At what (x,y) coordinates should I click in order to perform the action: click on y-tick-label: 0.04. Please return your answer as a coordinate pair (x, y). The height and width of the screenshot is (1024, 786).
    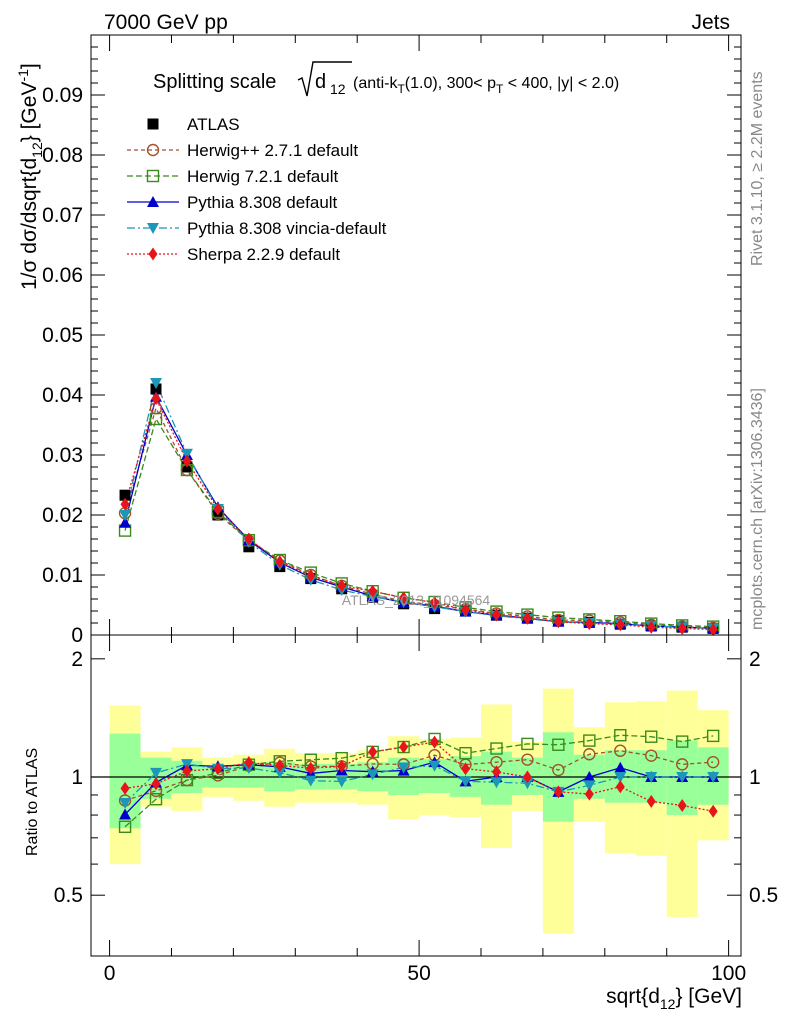
    Looking at the image, I should click on (62, 395).